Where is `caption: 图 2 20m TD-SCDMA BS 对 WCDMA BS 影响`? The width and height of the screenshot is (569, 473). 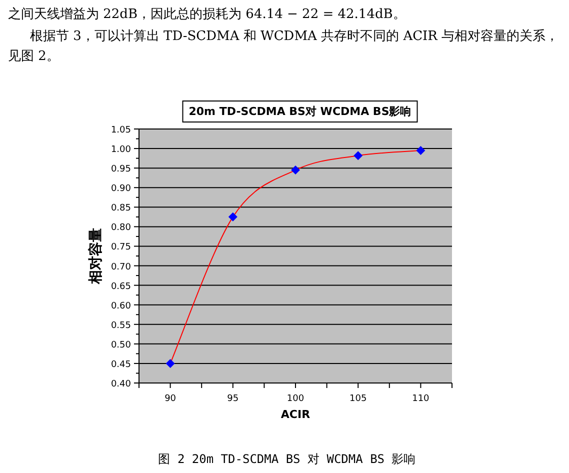
caption: 图 2 20m TD-SCDMA BS 对 WCDMA BS 影响 is located at coordinates (287, 459).